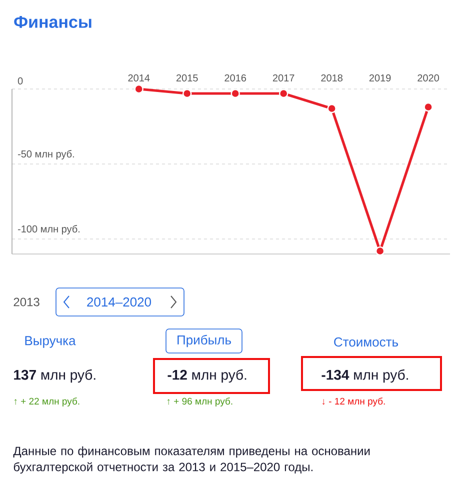 The image size is (470, 492). I want to click on x-tick-label: 2015, so click(187, 78).